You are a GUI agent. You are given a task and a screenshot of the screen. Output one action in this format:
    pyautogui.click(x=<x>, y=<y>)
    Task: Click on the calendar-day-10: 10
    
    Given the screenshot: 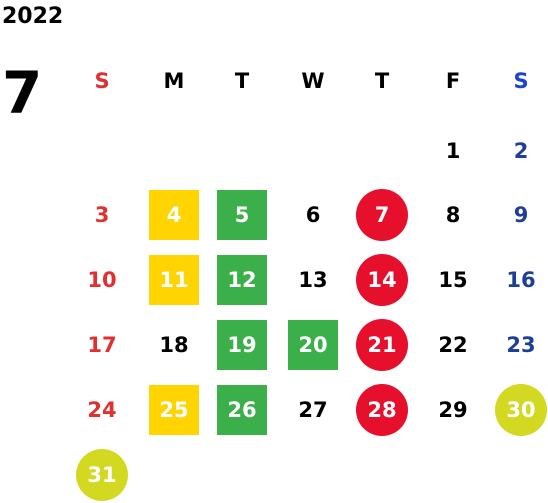 What is the action you would take?
    pyautogui.click(x=102, y=280)
    